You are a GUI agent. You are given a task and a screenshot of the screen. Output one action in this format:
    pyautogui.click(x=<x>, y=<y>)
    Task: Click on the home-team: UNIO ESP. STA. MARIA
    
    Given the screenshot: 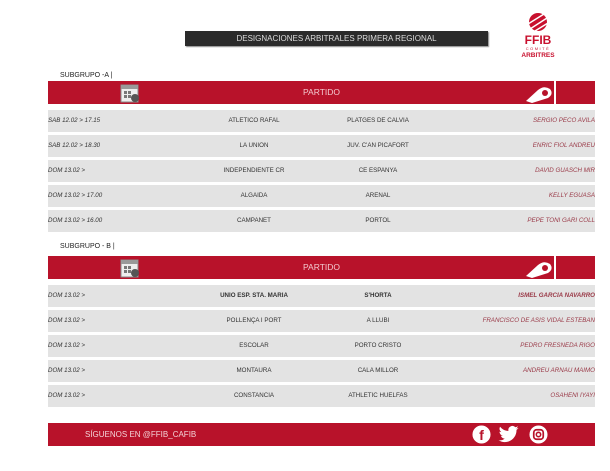 What is the action you would take?
    pyautogui.click(x=254, y=295)
    